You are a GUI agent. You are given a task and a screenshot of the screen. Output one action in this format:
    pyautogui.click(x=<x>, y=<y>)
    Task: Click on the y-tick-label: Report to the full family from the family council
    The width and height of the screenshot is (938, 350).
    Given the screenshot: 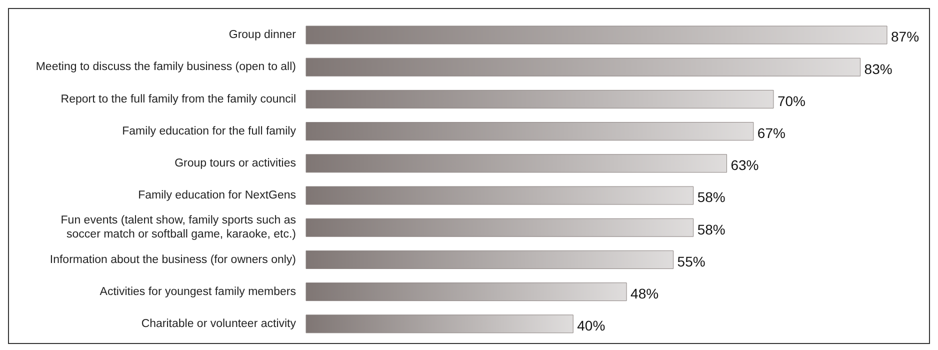 What is the action you would take?
    pyautogui.click(x=178, y=99)
    